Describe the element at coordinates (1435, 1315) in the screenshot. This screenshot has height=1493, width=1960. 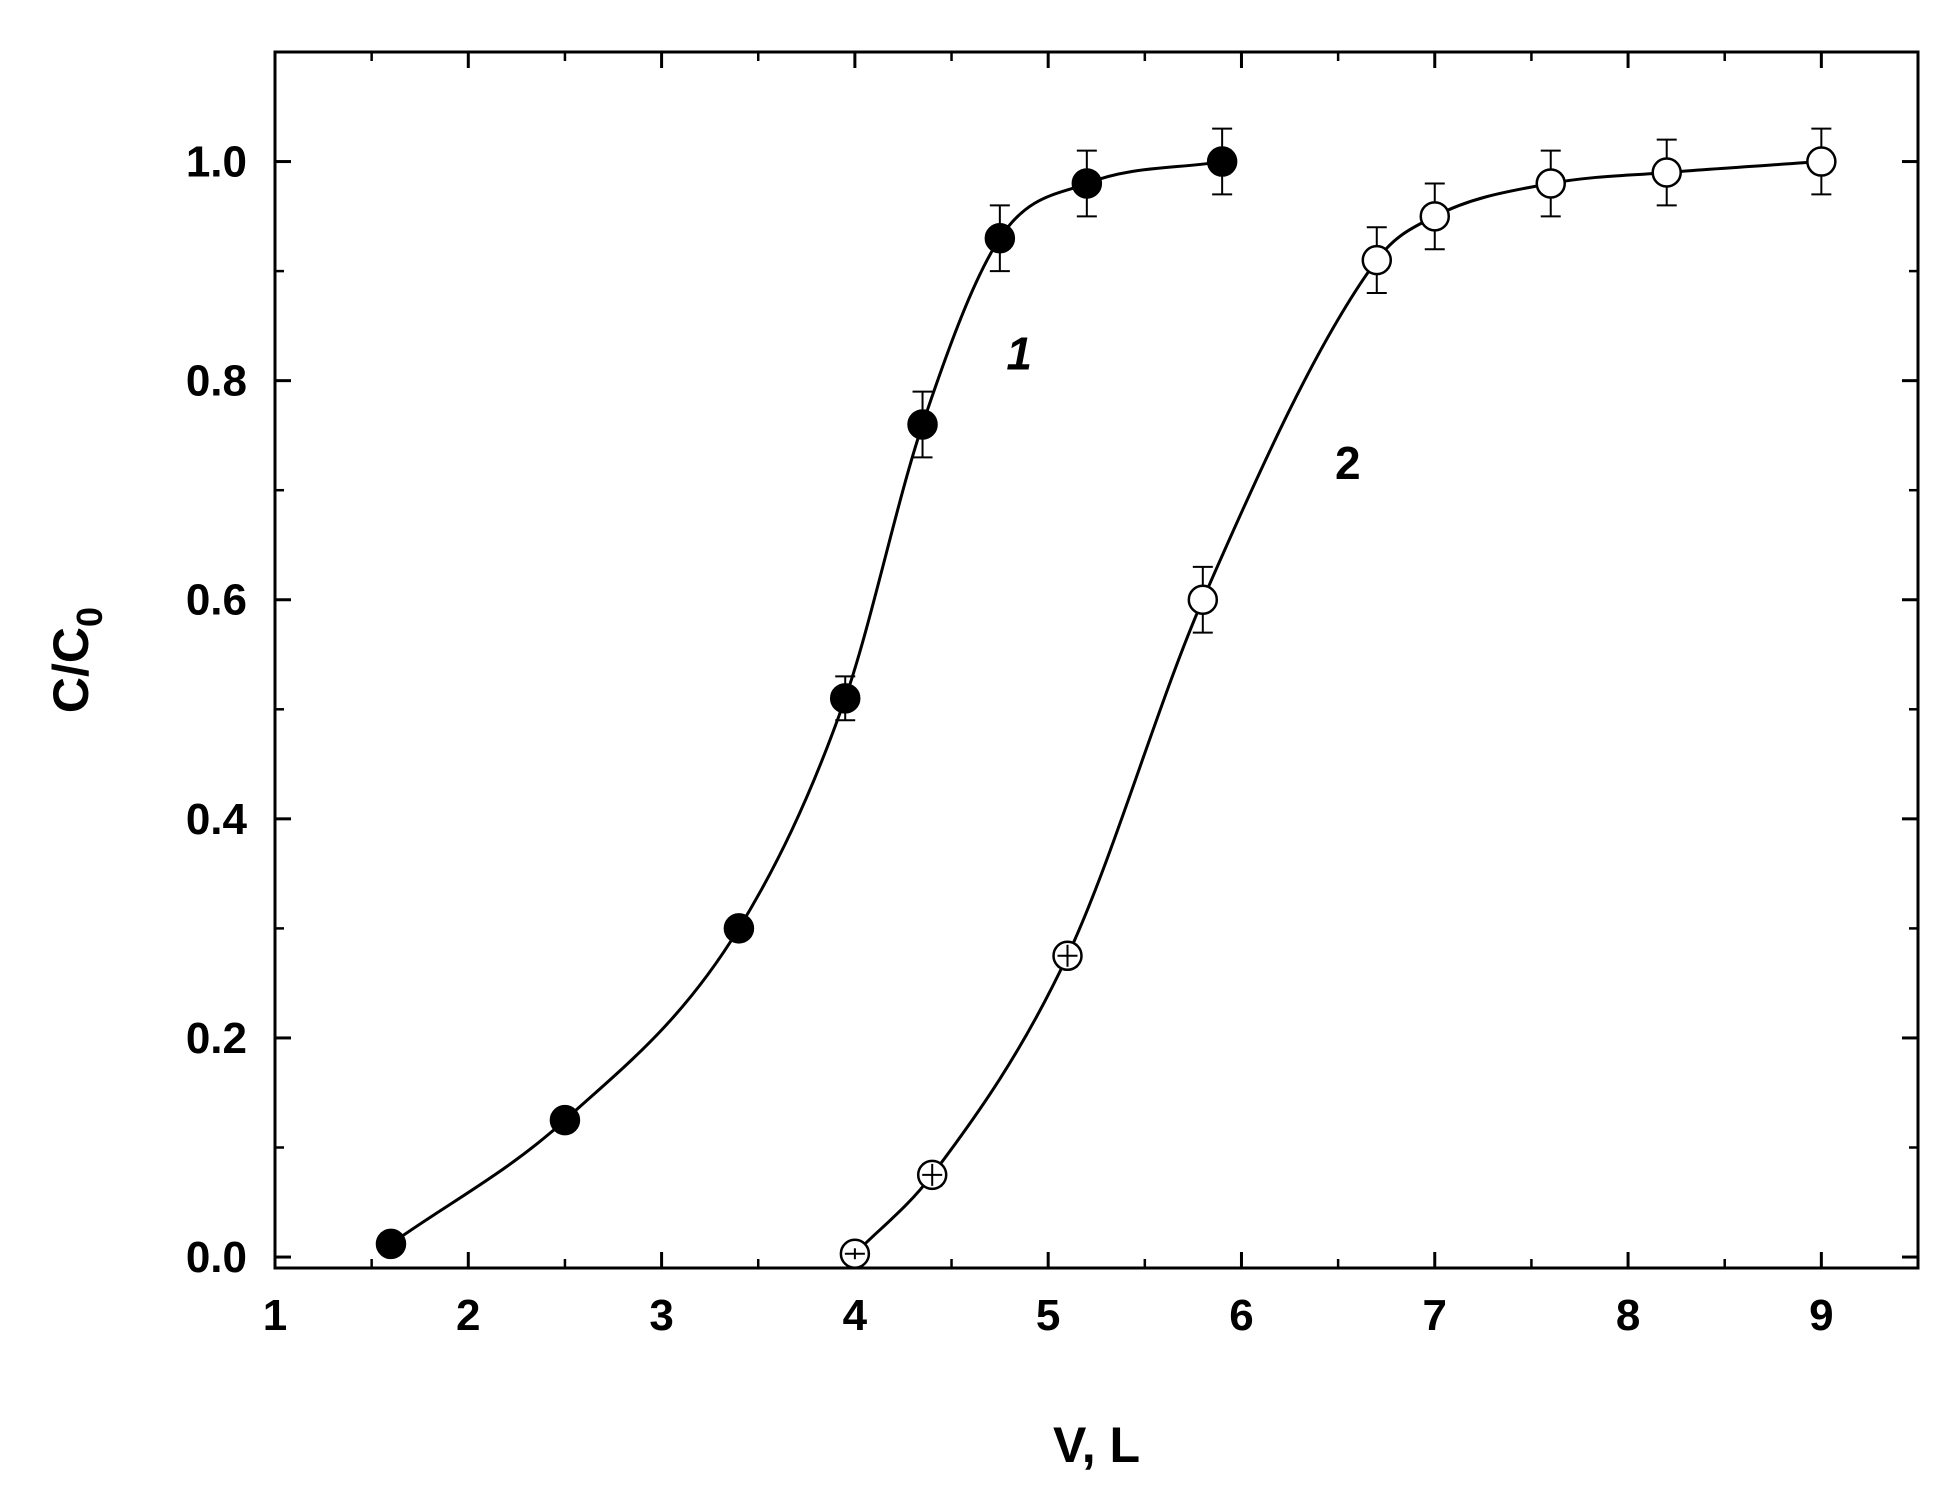
I see `x-tick-label: 7` at that location.